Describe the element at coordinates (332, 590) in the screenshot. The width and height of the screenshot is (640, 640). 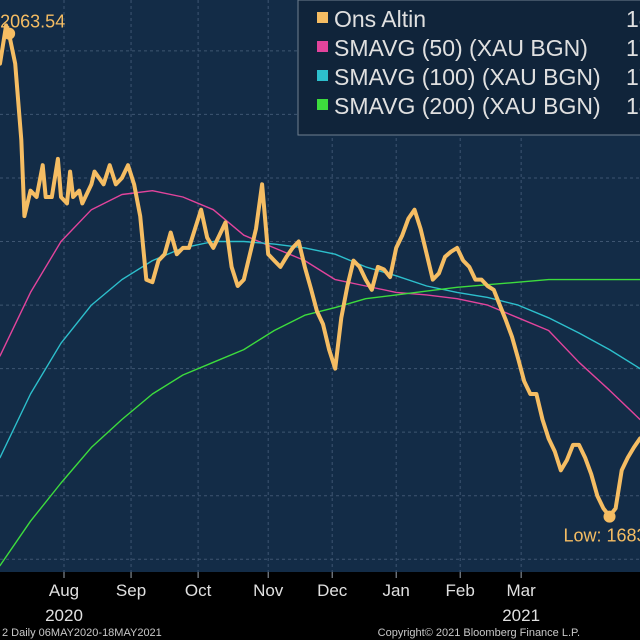
I see `x-tick-label: Dec` at that location.